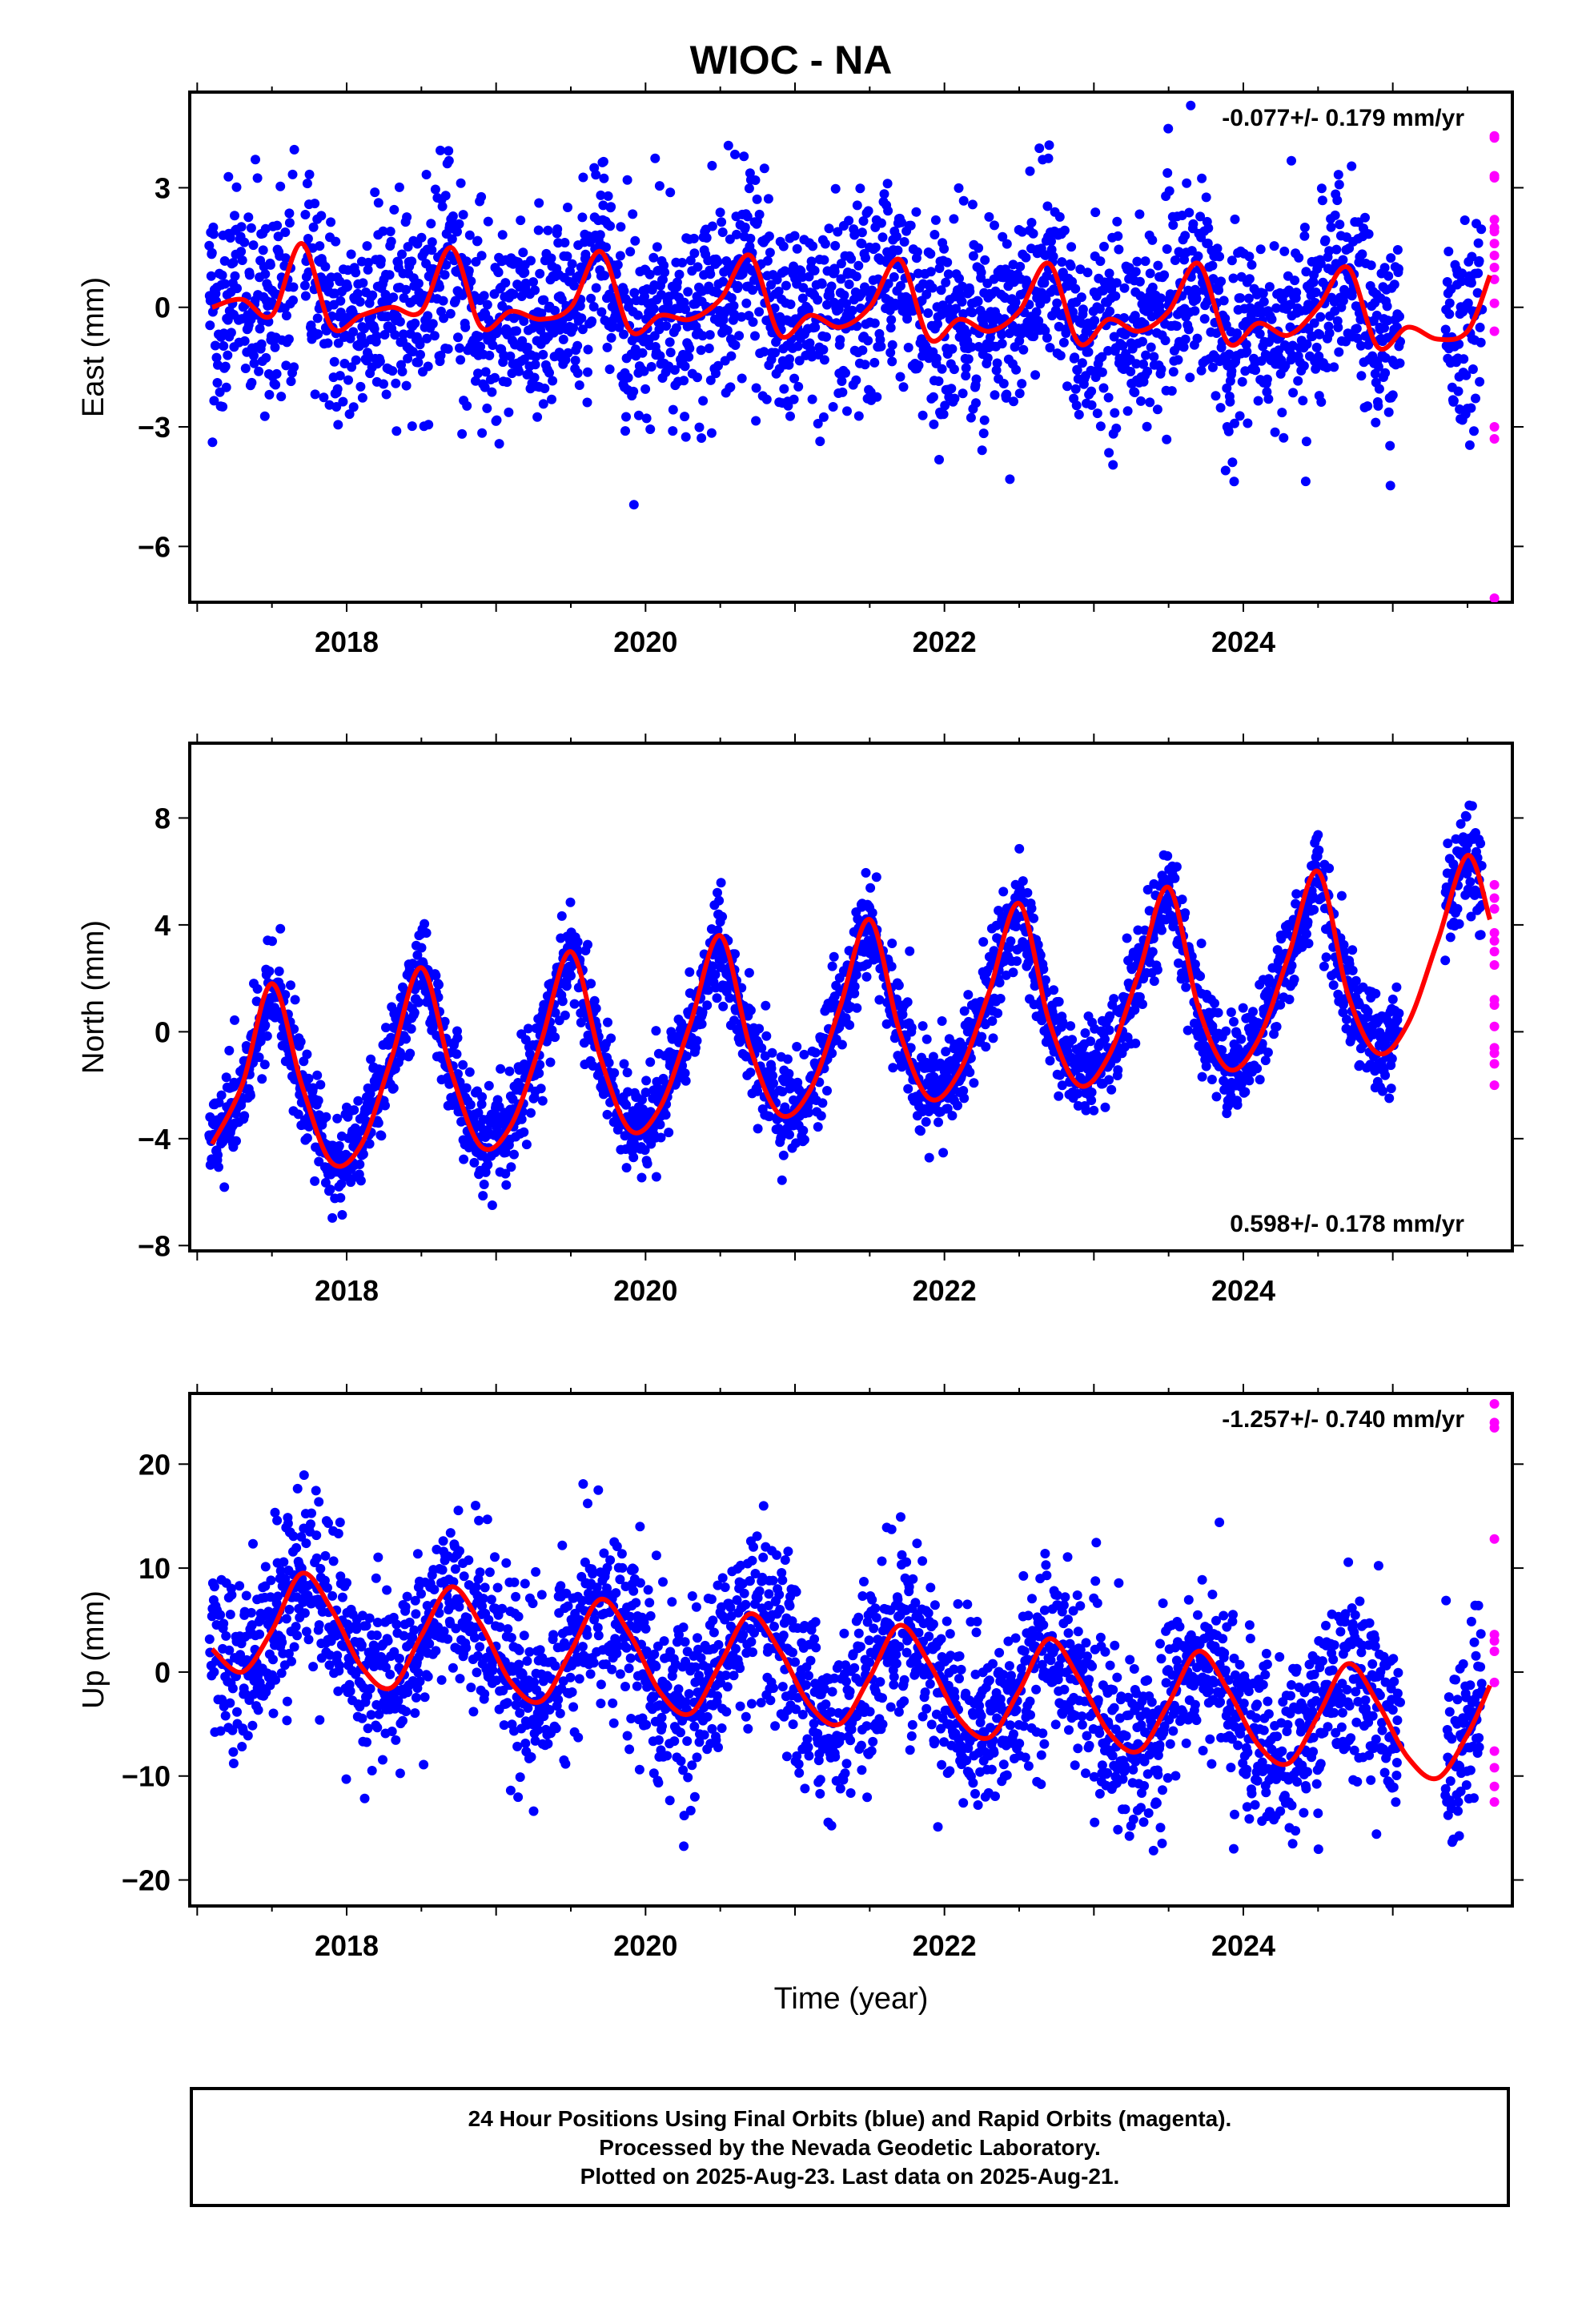 The image size is (1582, 2324). I want to click on x-tick-label: 2024, so click(1243, 1290).